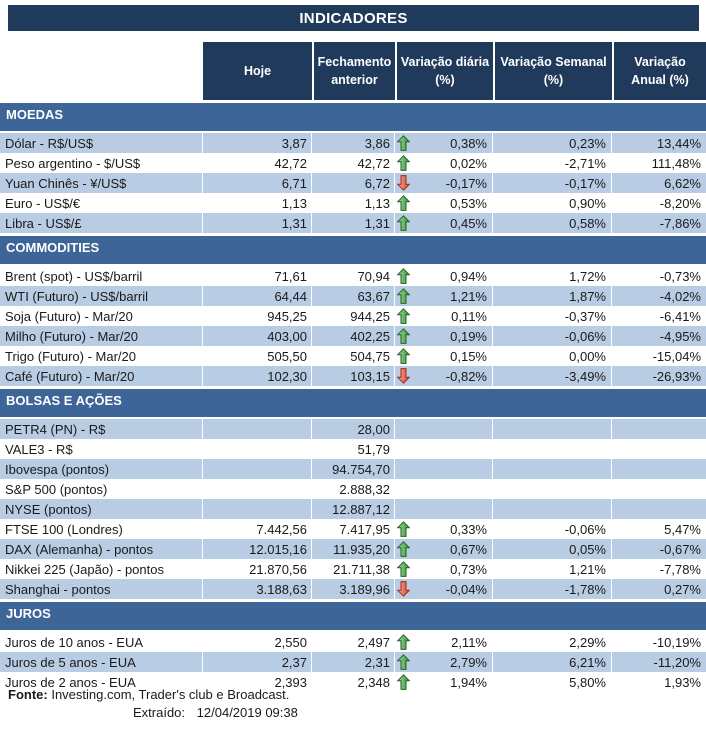 This screenshot has width=706, height=731. What do you see at coordinates (353, 549) in the screenshot?
I see `cell-fechamento-anterior: 11.935,20` at bounding box center [353, 549].